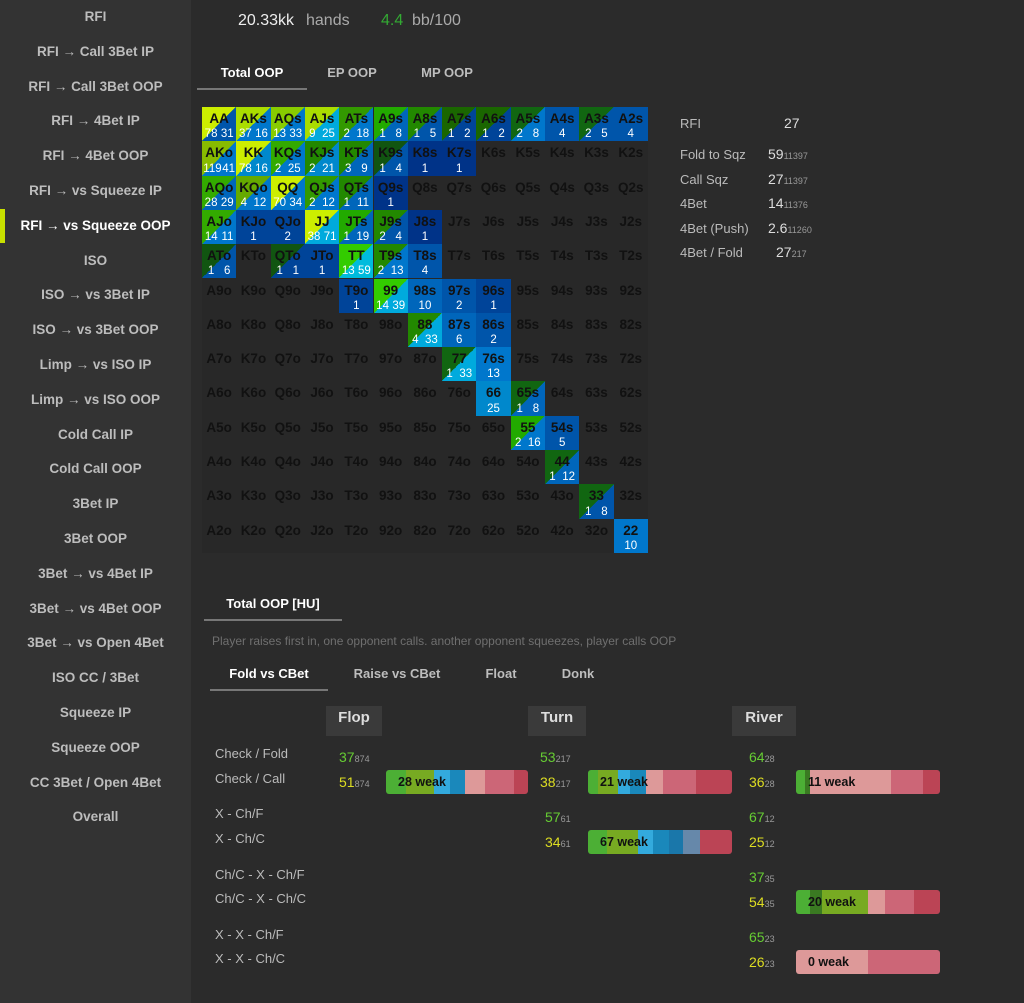 This screenshot has height=1003, width=1024. What do you see at coordinates (95, 399) in the screenshot?
I see `sidebar-item: Limp → vs ISO OOP` at bounding box center [95, 399].